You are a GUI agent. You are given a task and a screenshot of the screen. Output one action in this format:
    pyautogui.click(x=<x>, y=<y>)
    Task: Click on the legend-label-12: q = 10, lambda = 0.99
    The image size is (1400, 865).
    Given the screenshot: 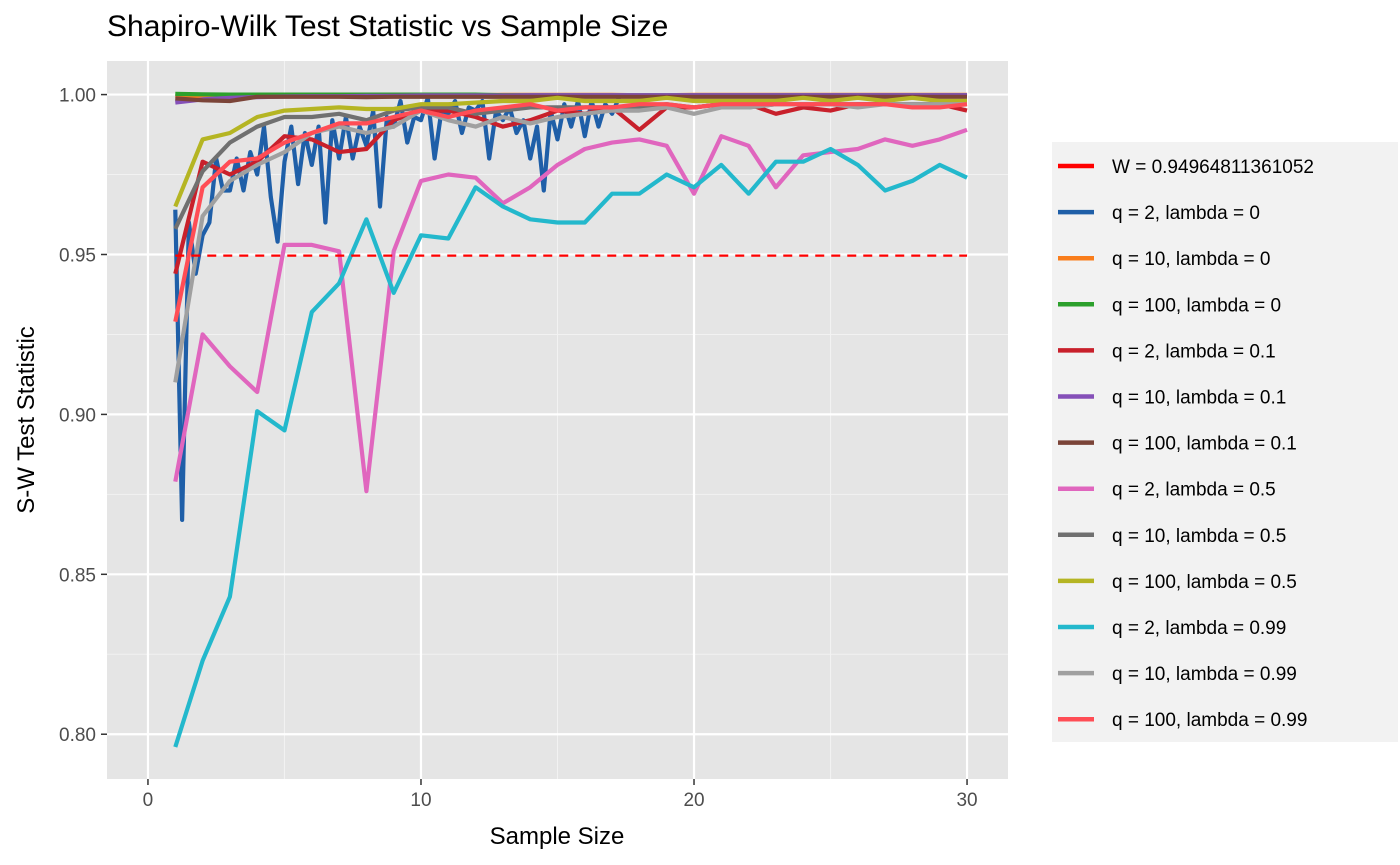 What is the action you would take?
    pyautogui.click(x=1204, y=674)
    